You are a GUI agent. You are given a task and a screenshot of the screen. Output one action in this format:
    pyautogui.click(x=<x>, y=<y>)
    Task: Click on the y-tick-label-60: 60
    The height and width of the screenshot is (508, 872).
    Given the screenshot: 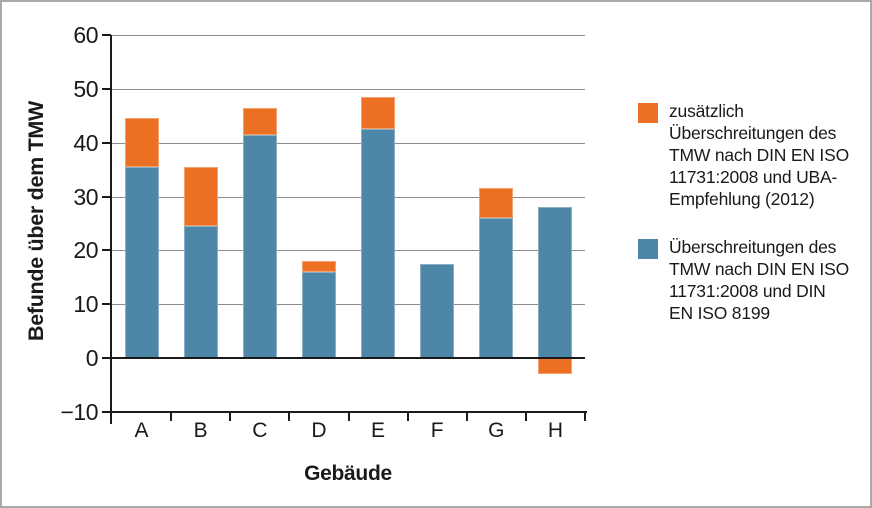 What is the action you would take?
    pyautogui.click(x=85, y=35)
    